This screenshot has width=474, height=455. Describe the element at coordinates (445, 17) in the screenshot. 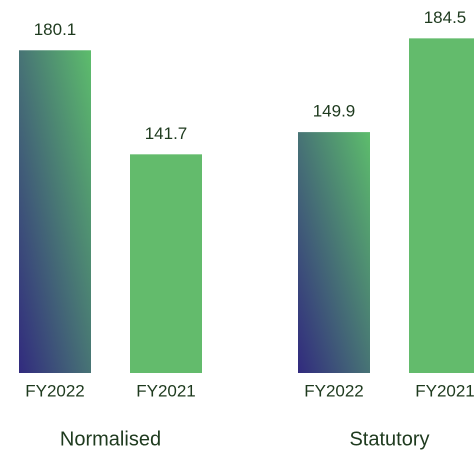

I see `value-label: 184.5` at that location.